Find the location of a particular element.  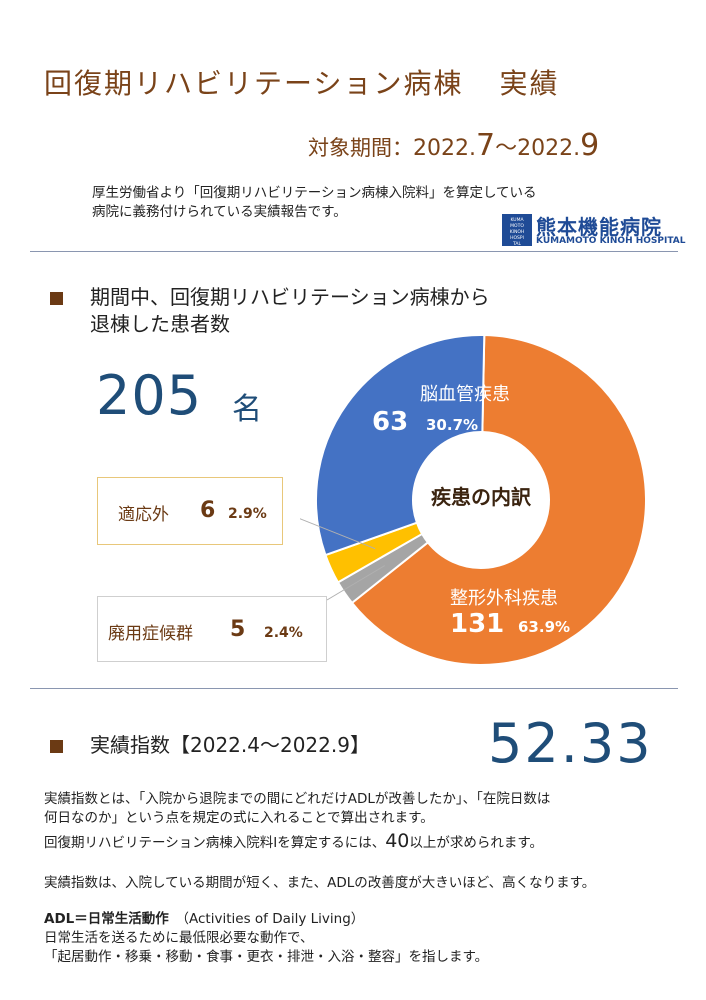

adl-english: （Activities of Daily Living） is located at coordinates (273, 919).